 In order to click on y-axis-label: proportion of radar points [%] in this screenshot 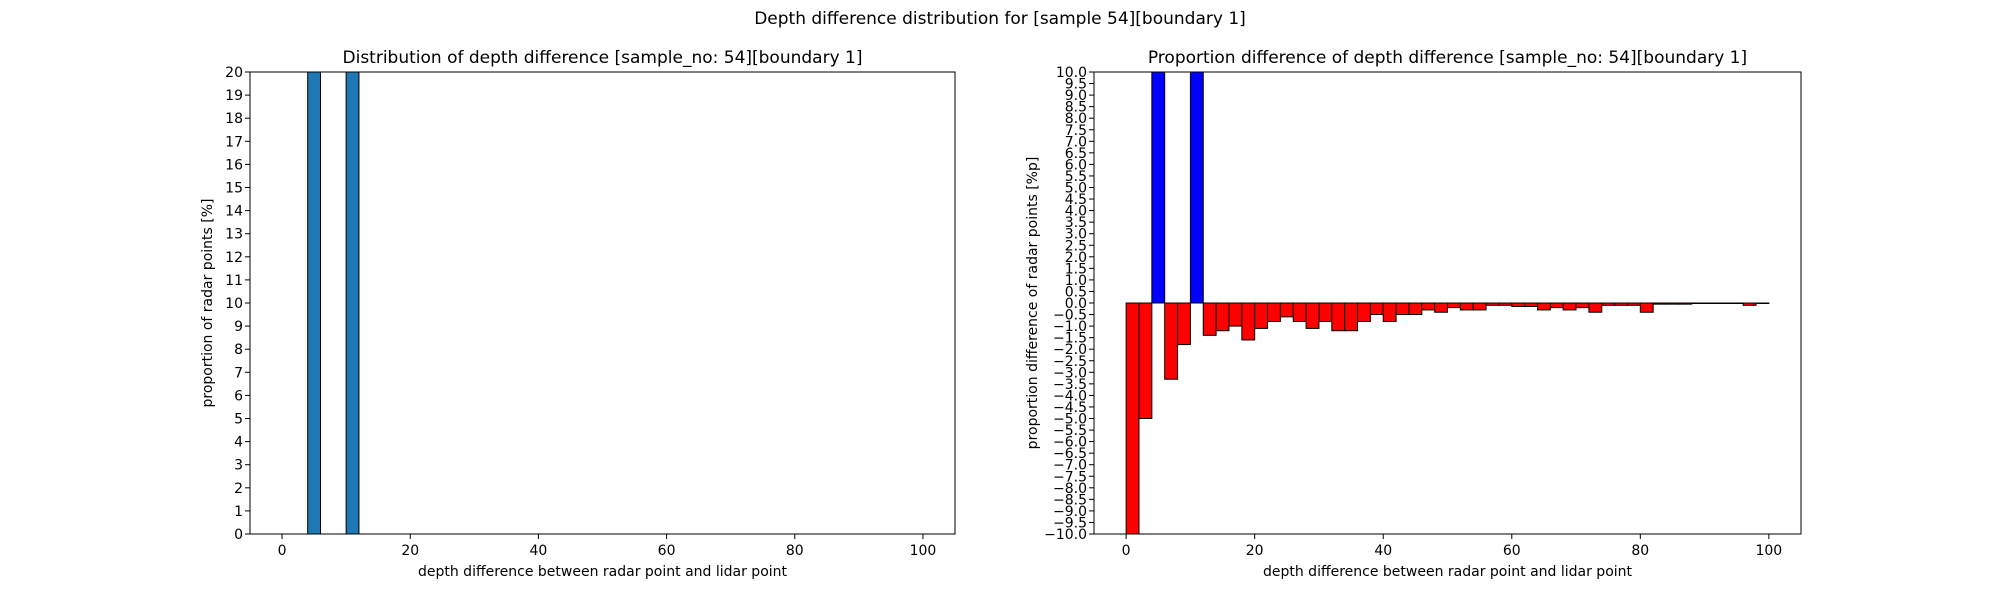, I will do `click(208, 302)`.